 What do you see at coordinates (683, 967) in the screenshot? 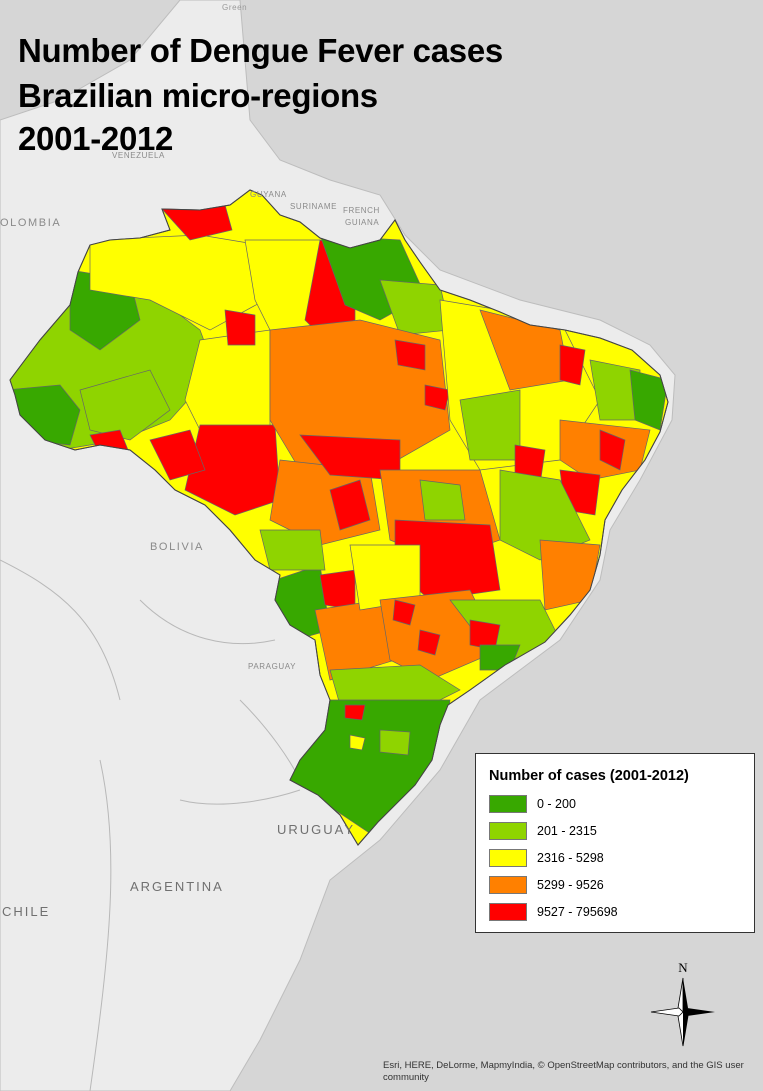
I see `north-arrow-label: N` at bounding box center [683, 967].